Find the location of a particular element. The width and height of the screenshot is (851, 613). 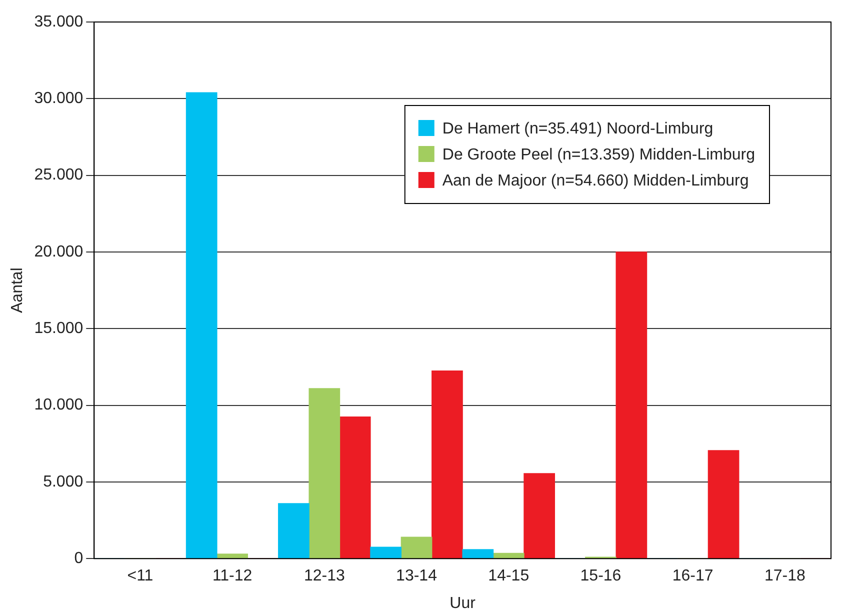

x-tick-label: 12-13 is located at coordinates (324, 576).